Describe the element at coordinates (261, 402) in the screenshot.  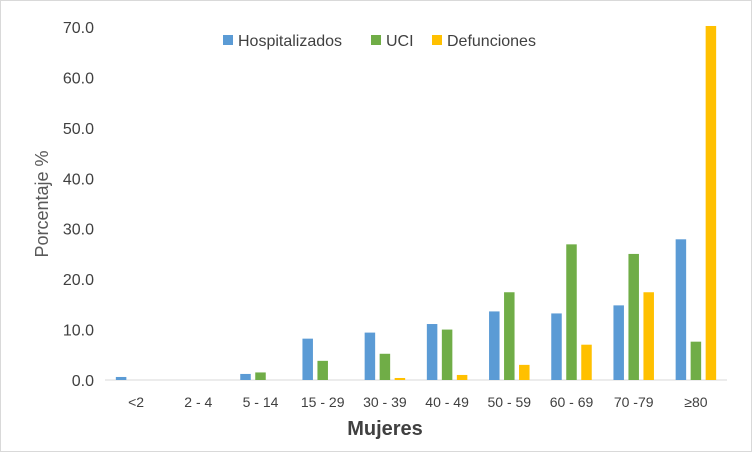
I see `x-tick-label: 5 - 14` at that location.